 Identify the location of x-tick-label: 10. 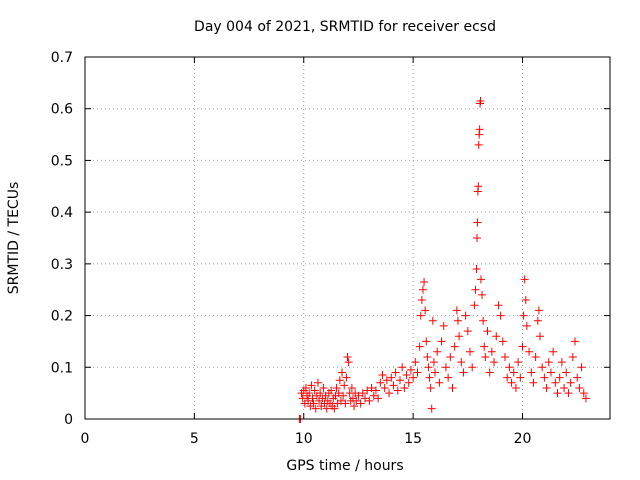
(304, 439).